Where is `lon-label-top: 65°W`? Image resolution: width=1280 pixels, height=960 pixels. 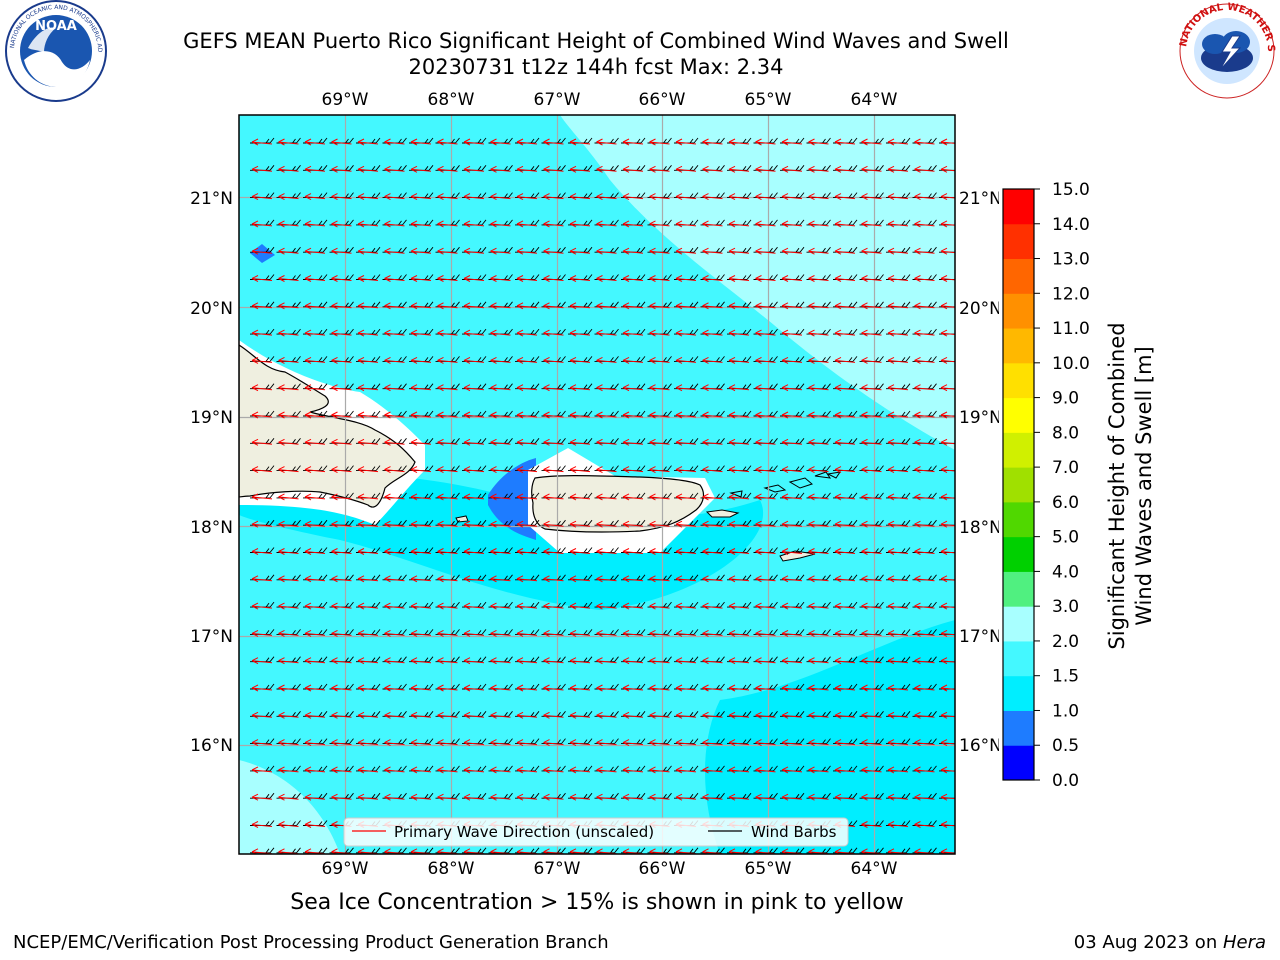
lon-label-top: 65°W is located at coordinates (768, 100).